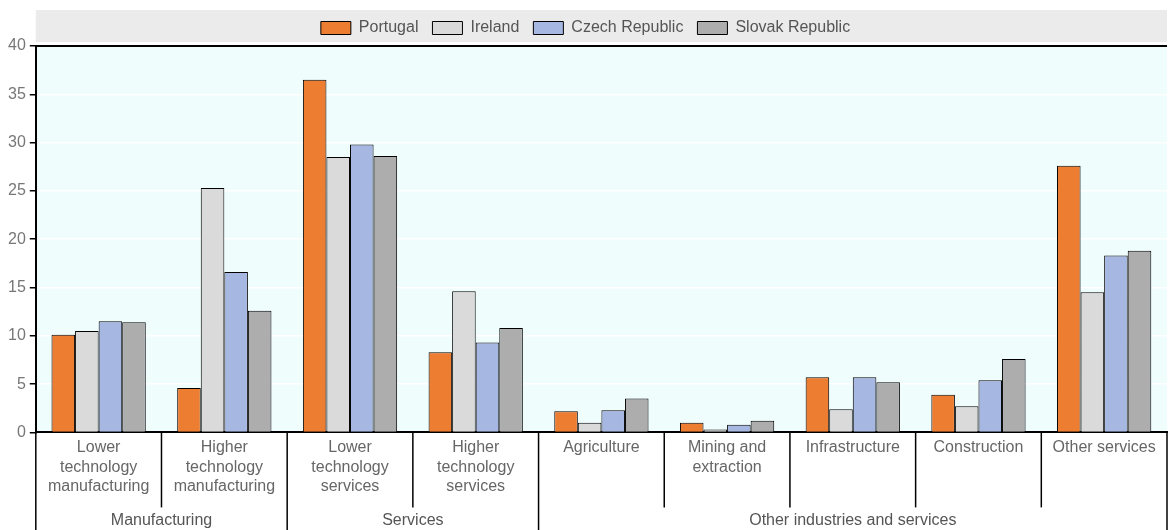 This screenshot has height=530, width=1171. What do you see at coordinates (627, 27) in the screenshot?
I see `legend-label: Czech Republic` at bounding box center [627, 27].